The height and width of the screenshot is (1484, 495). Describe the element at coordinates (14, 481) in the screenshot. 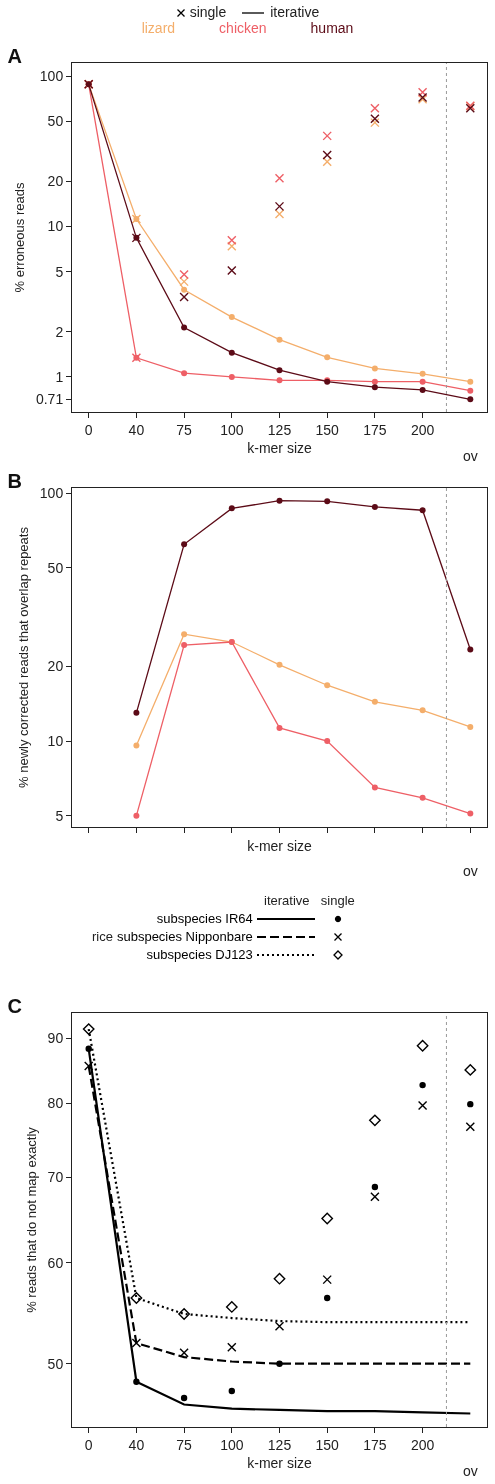

I see `chart-title: B` at that location.